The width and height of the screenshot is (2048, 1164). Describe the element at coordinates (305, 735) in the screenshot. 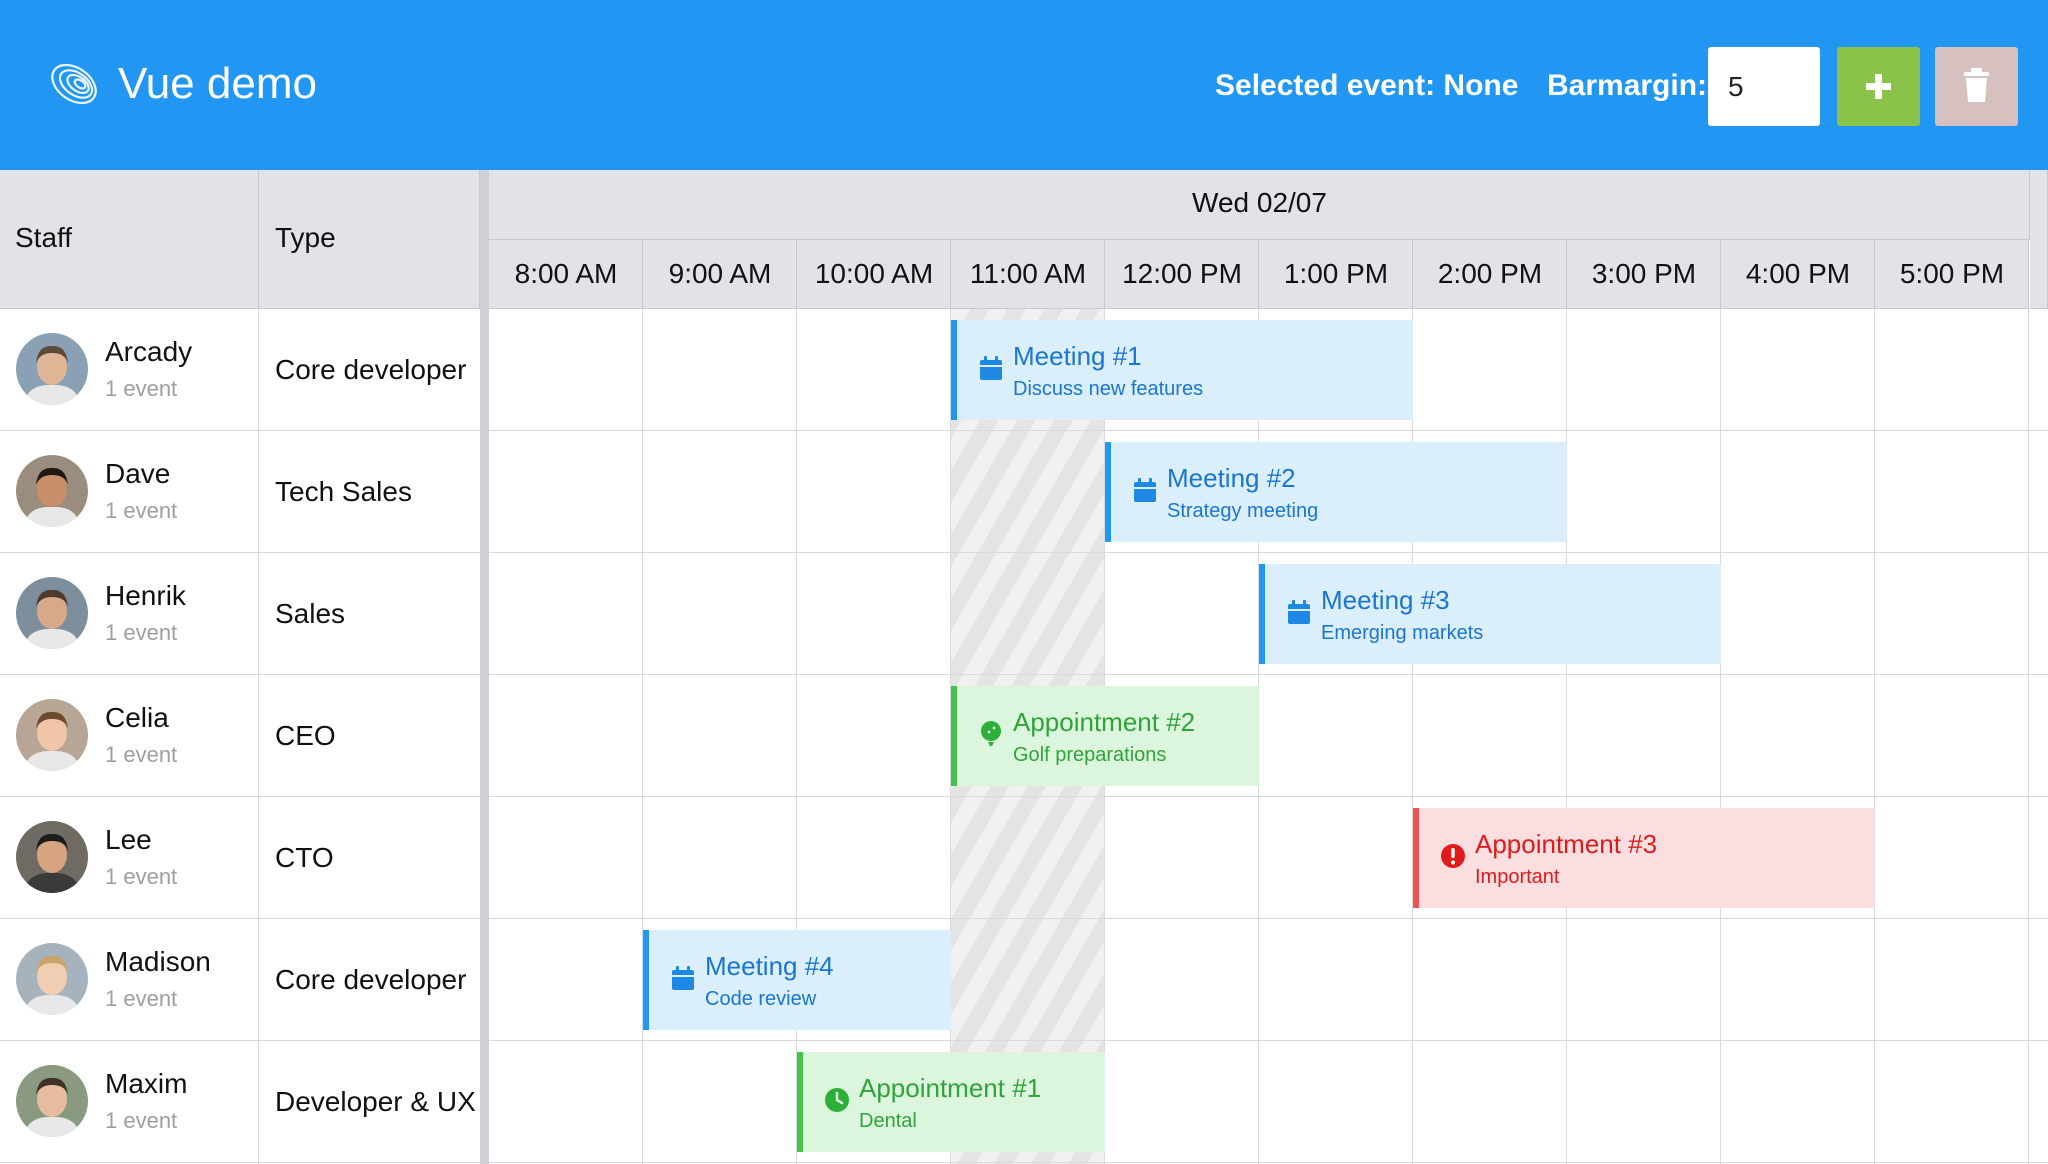

I see `staff-type: CEO` at that location.